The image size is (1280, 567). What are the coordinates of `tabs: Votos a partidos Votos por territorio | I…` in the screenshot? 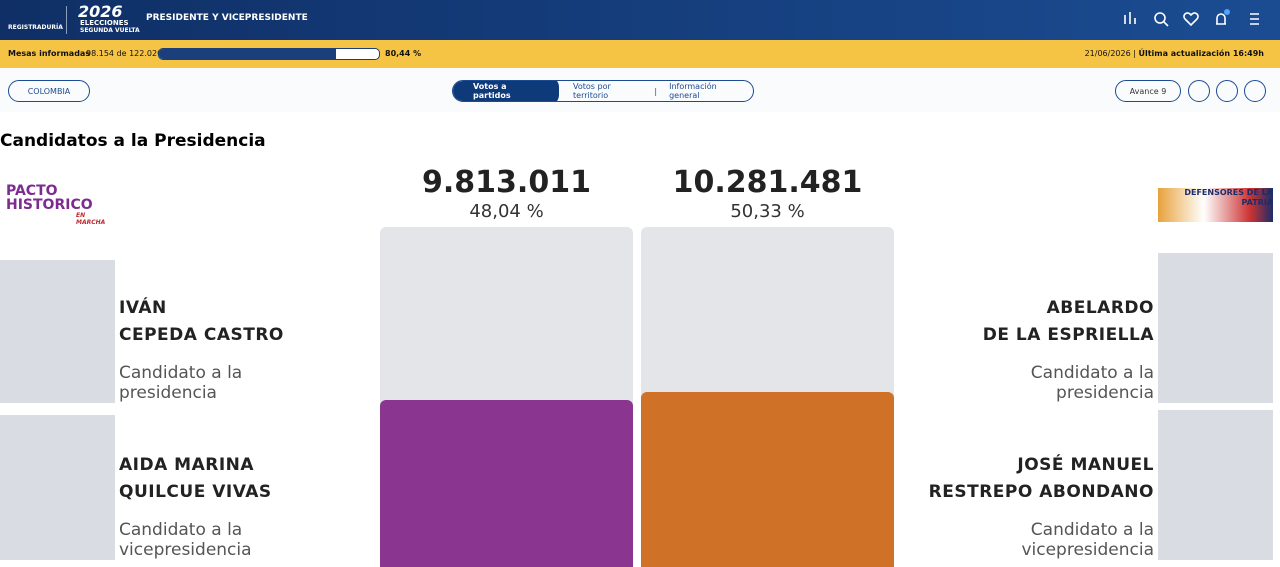 It's located at (603, 91).